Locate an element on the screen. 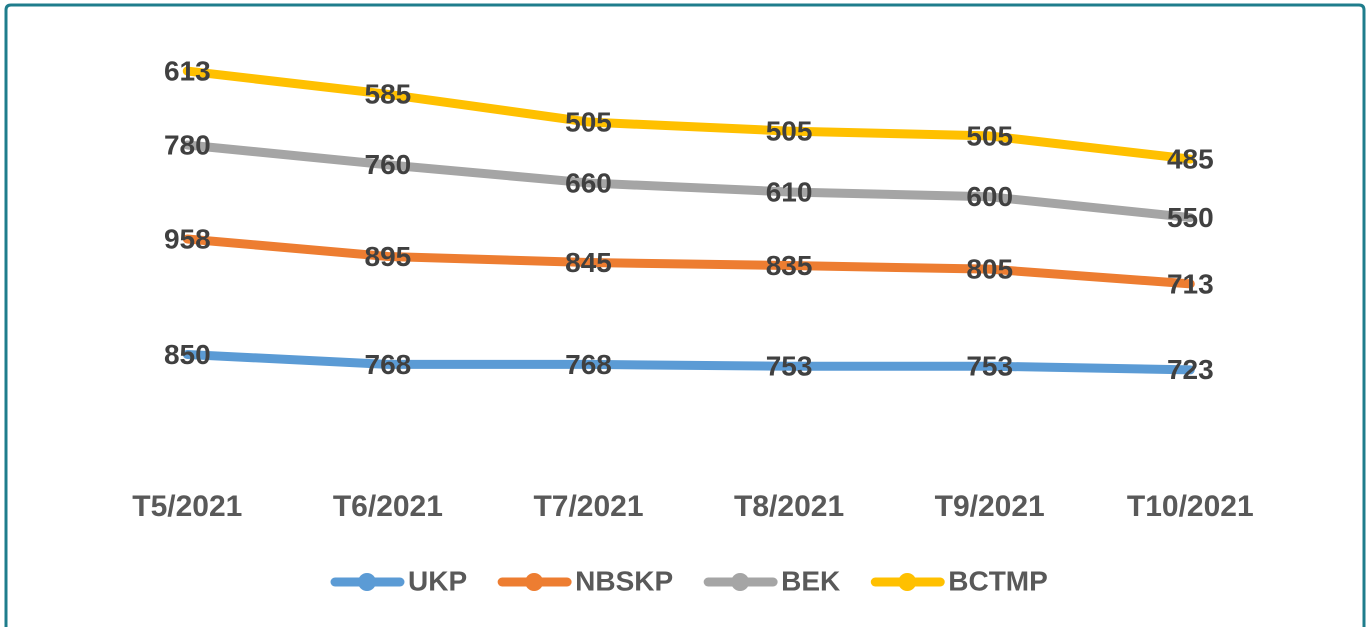 The height and width of the screenshot is (627, 1370). legend-label: NBSKP is located at coordinates (624, 580).